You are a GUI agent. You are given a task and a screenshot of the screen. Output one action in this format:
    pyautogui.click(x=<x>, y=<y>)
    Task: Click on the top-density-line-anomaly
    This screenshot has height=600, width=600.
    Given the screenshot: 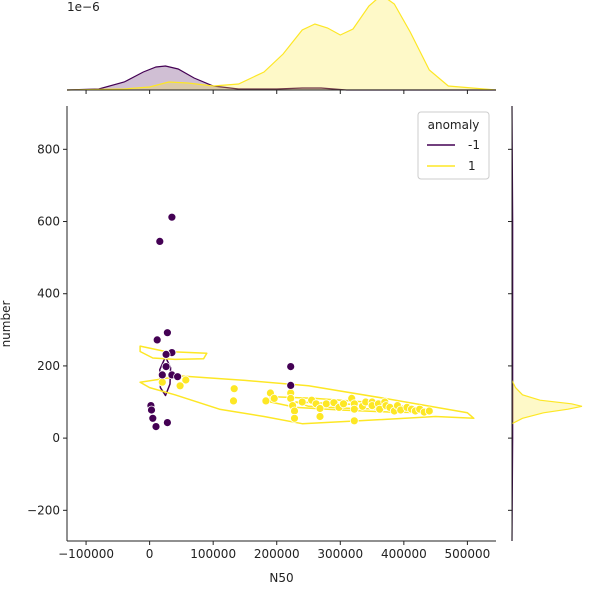 What is the action you would take?
    pyautogui.click(x=281, y=78)
    